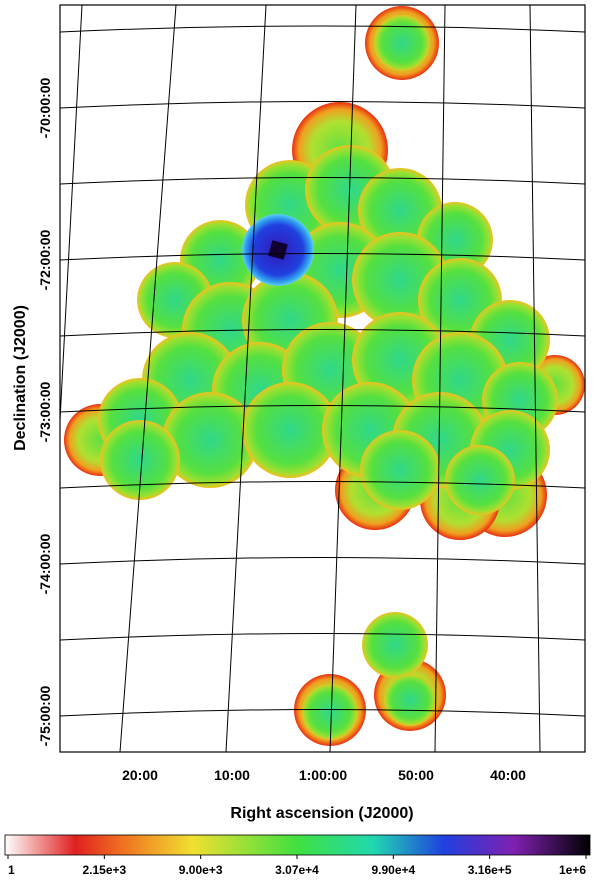 The height and width of the screenshot is (883, 600). I want to click on colorbar-label: 9.00e+3, so click(201, 870).